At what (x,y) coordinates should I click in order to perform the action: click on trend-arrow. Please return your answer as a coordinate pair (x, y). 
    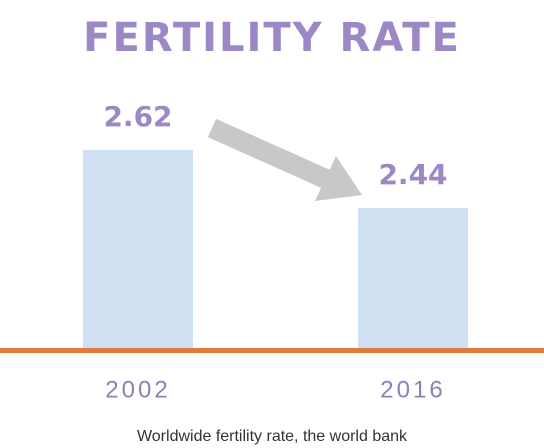
    Looking at the image, I should click on (284, 159).